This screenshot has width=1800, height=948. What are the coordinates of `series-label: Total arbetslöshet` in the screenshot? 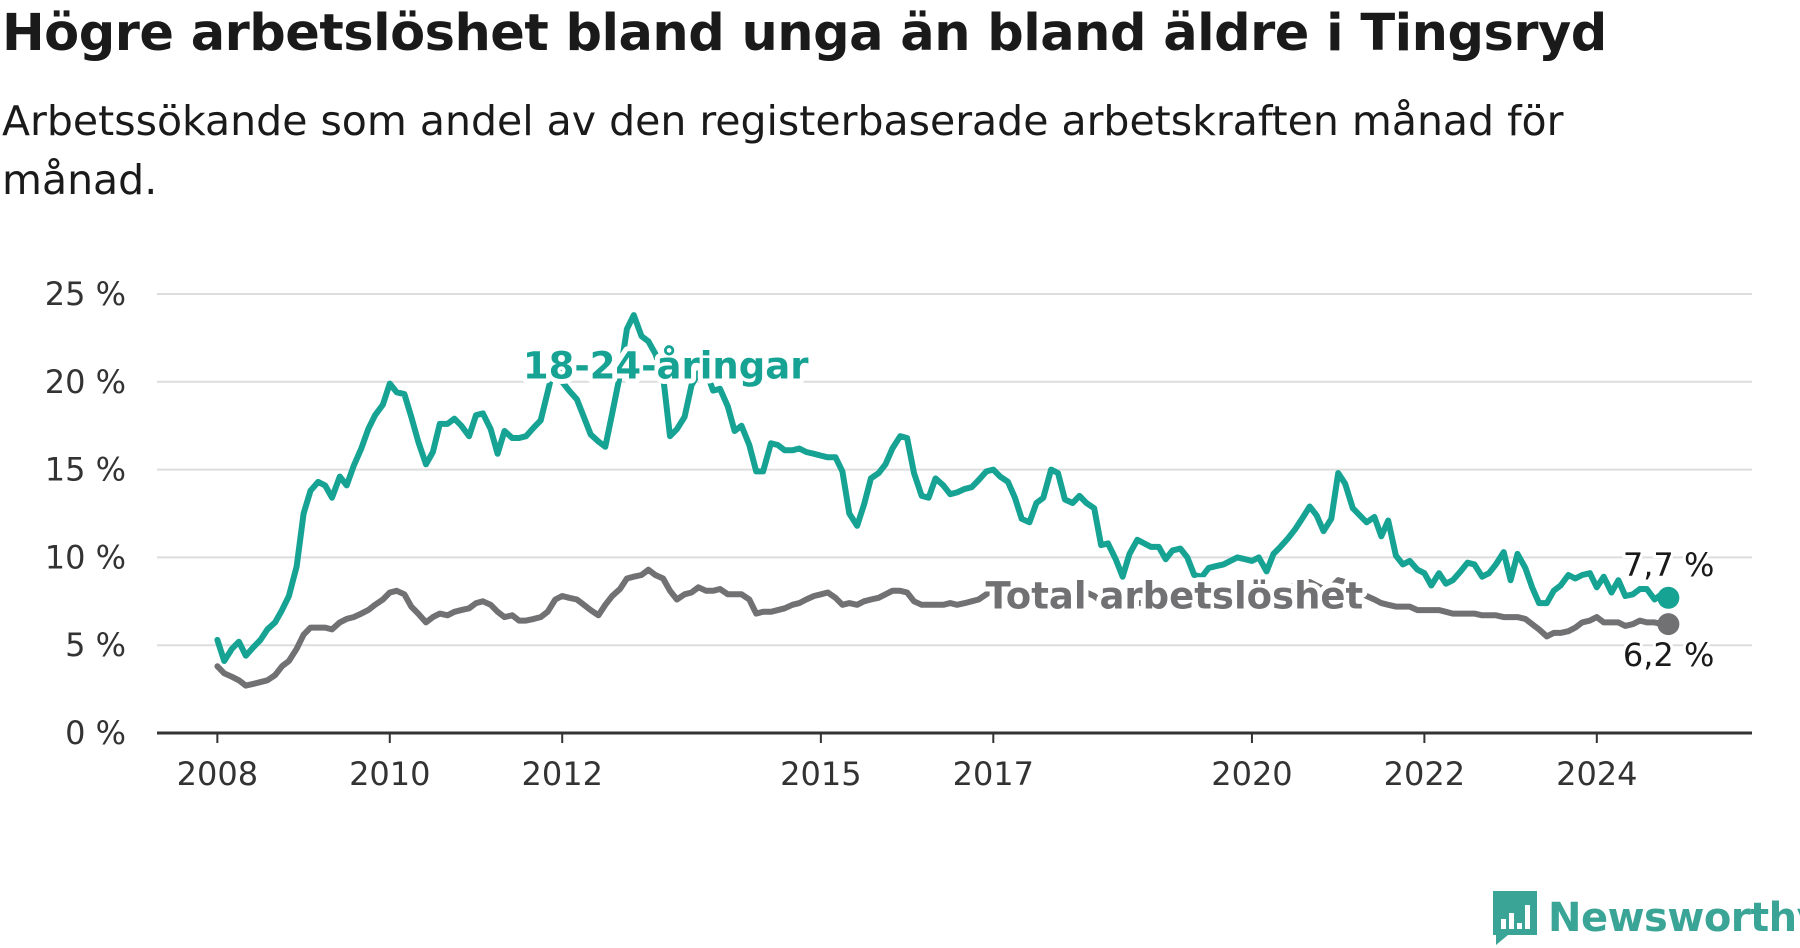 It's located at (1174, 595).